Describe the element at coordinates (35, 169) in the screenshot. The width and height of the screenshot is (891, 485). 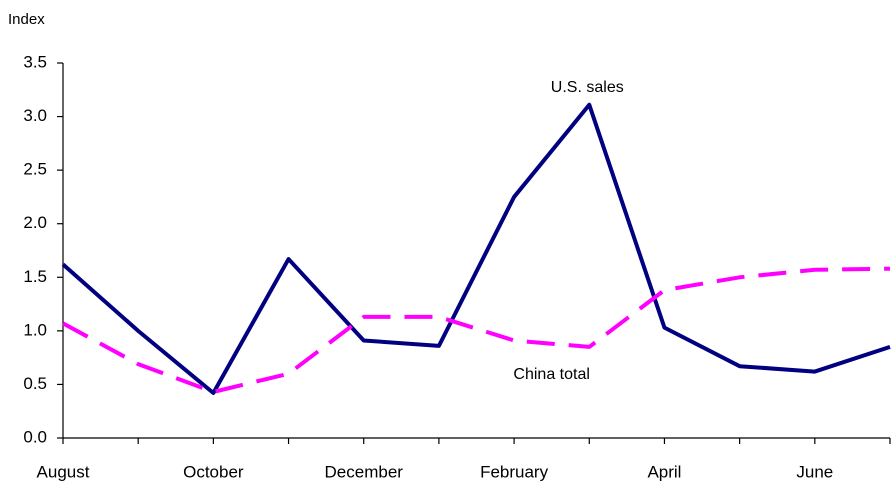
I see `y-tick-label: 2.5` at that location.